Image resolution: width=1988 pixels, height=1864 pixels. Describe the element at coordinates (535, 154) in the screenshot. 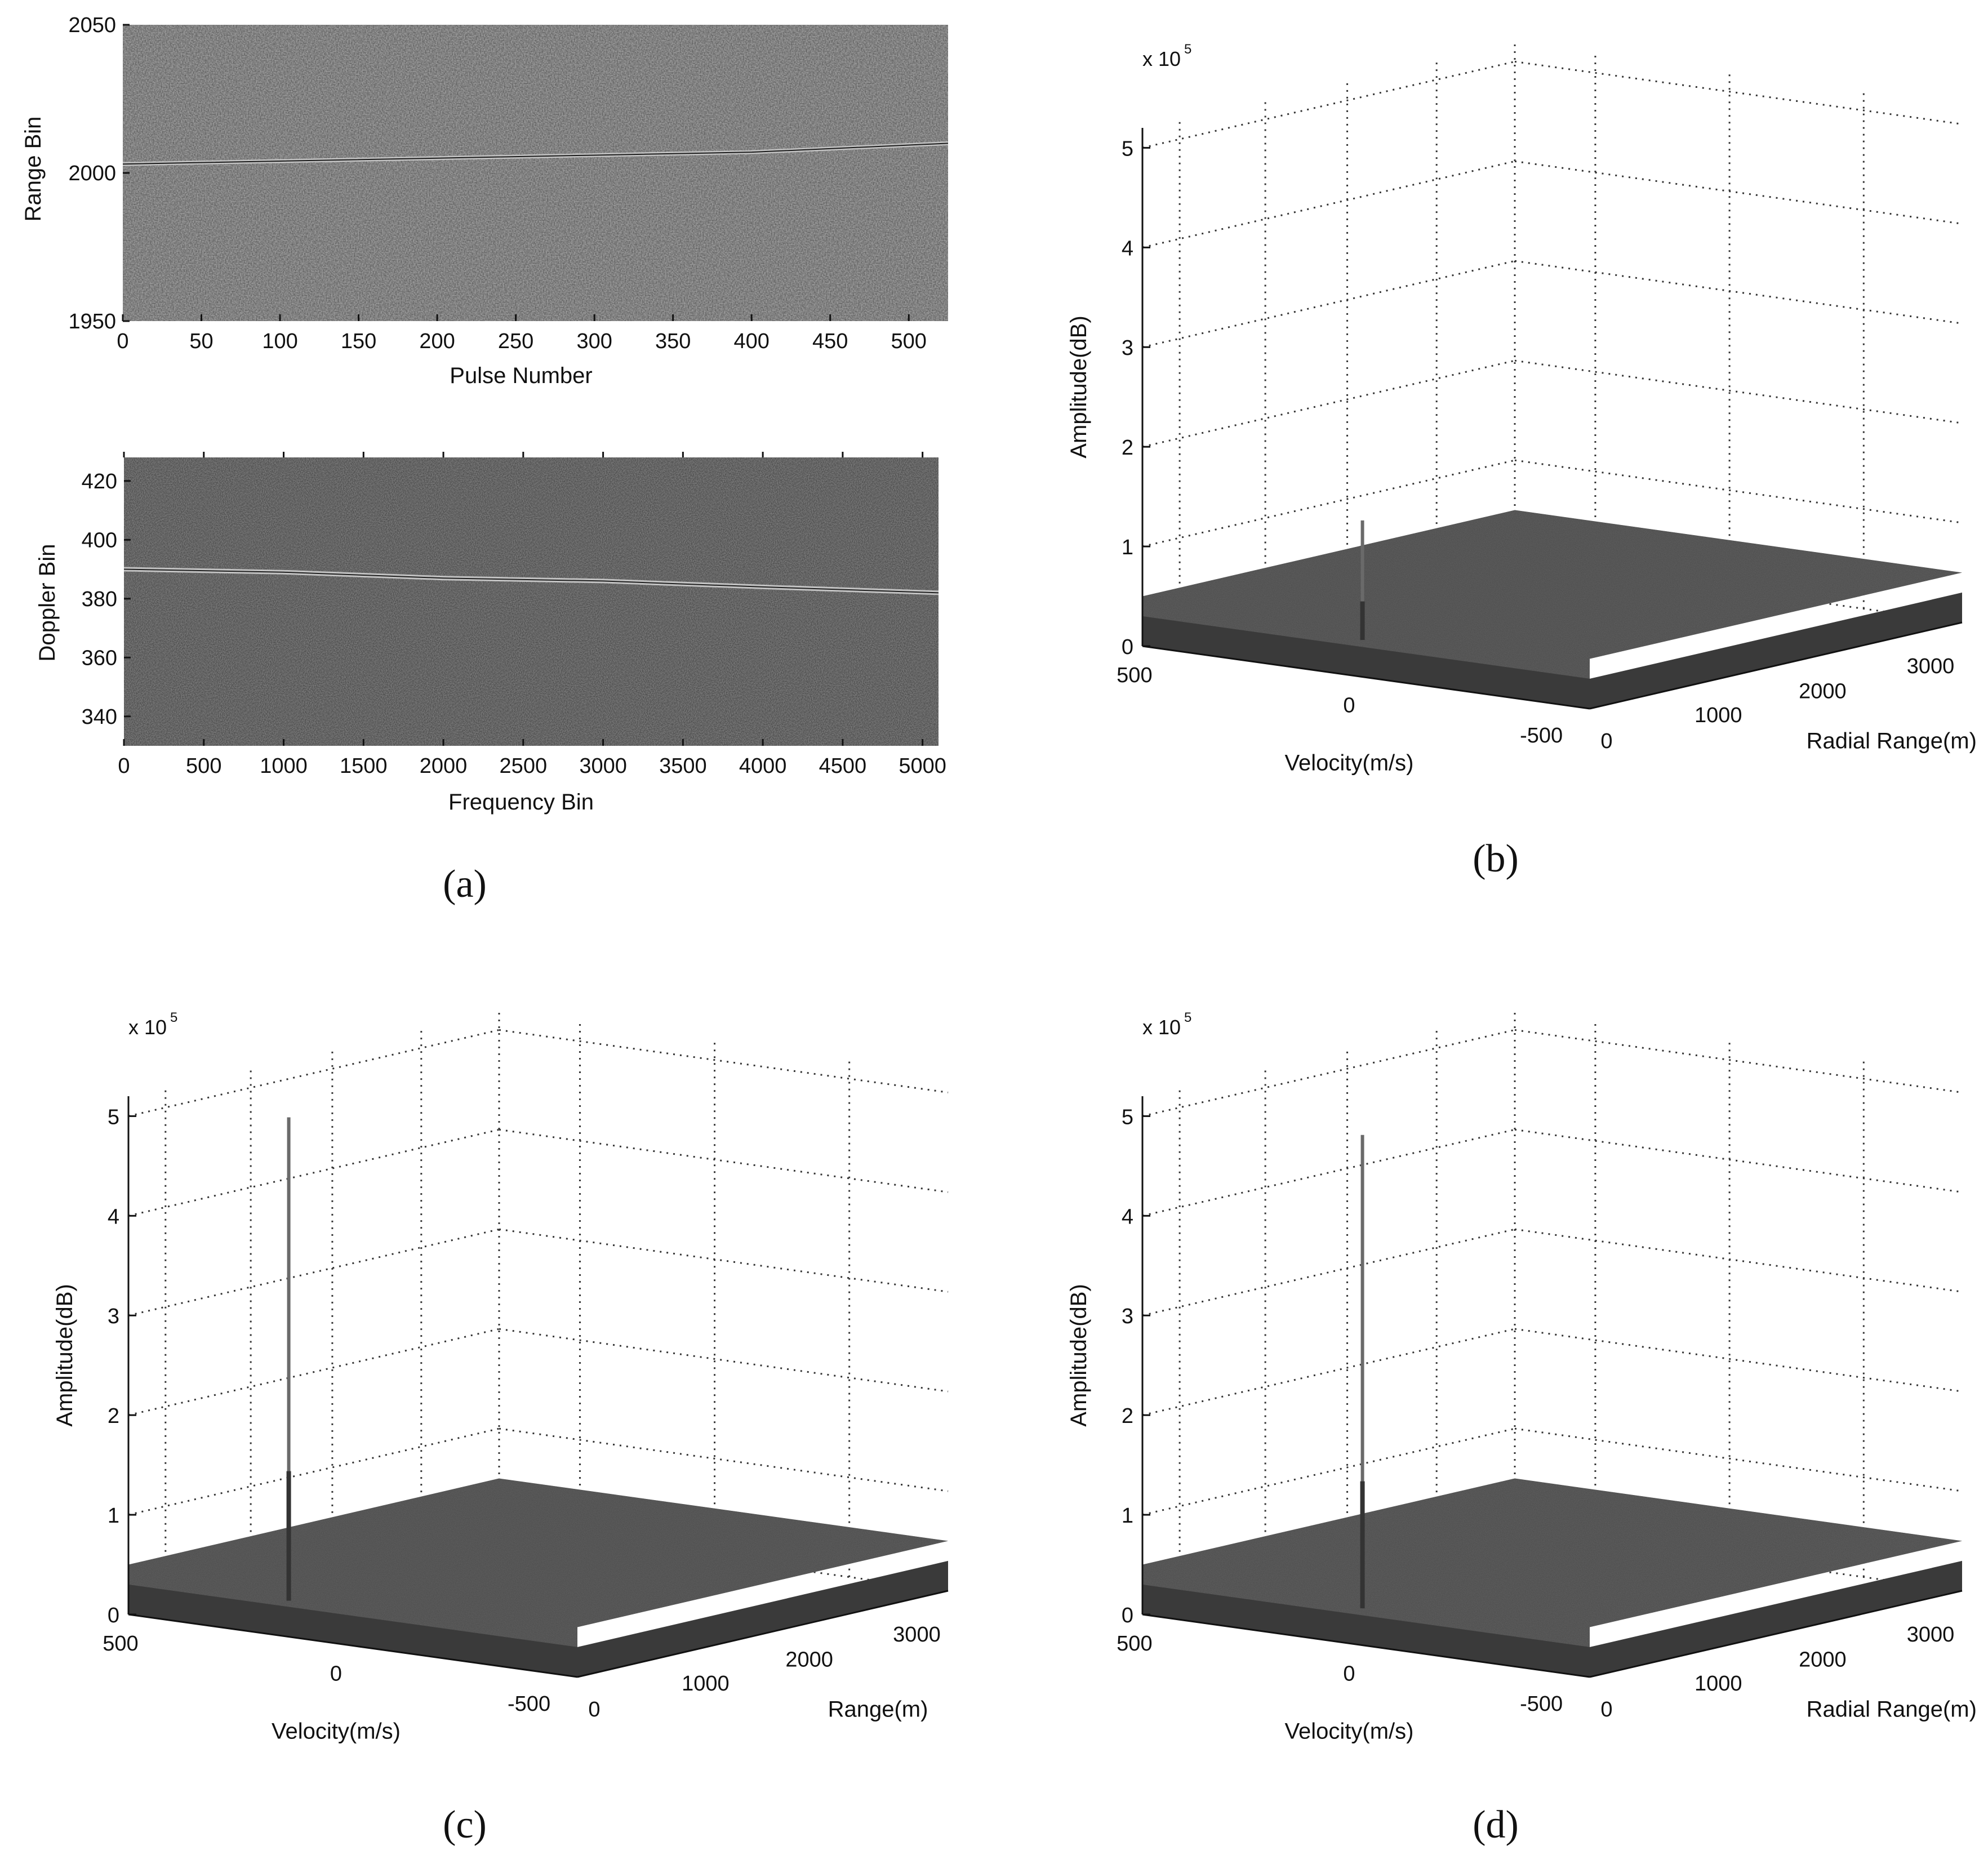

I see `a-top-track-line` at that location.